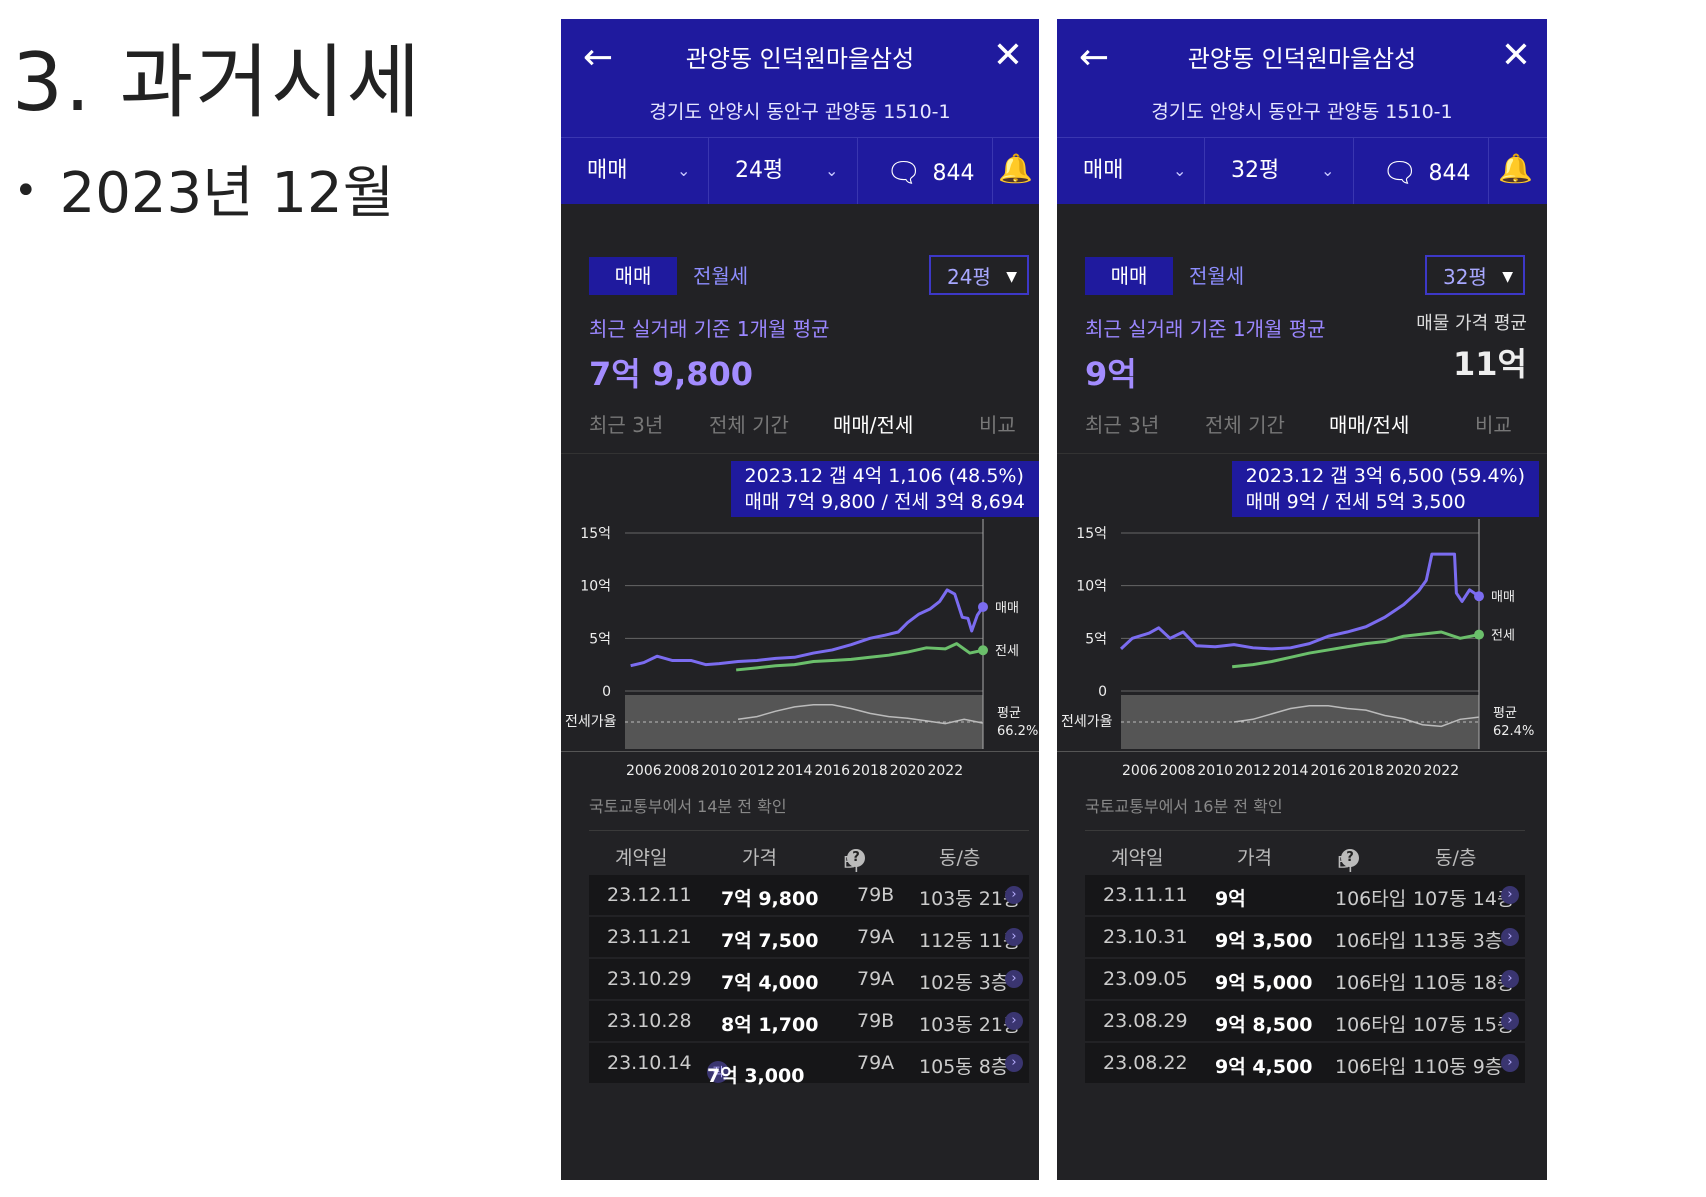  I want to click on row-type: 79A, so click(876, 1063).